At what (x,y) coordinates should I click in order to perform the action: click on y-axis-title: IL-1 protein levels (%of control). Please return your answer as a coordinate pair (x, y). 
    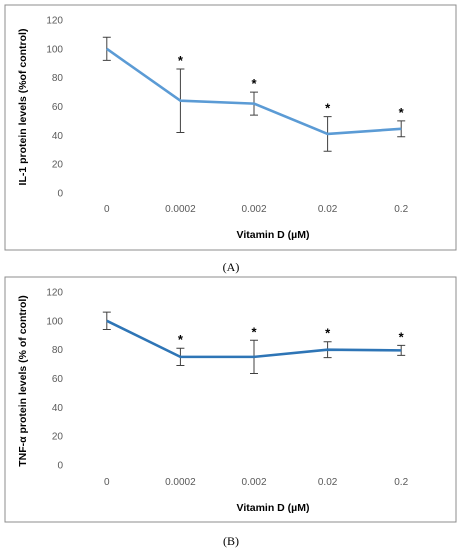
    Looking at the image, I should click on (23, 107).